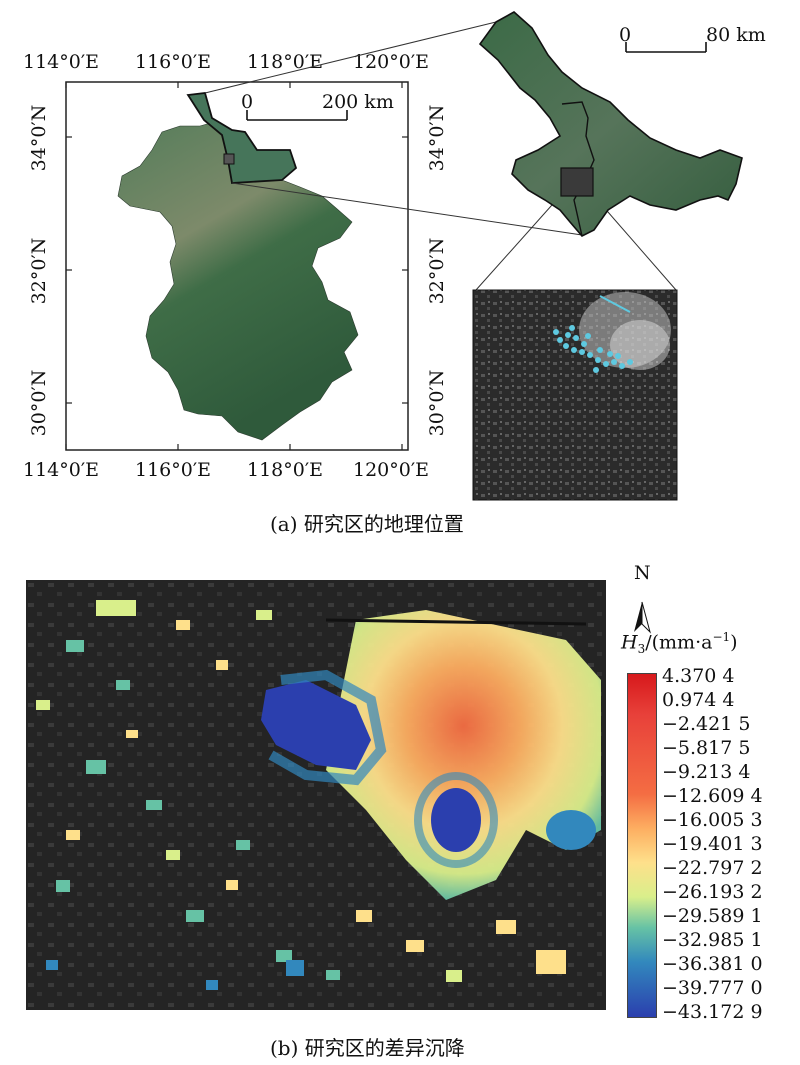 This screenshot has height=1065, width=800. Describe the element at coordinates (712, 964) in the screenshot. I see `legend-value-12: −36.381 0` at that location.